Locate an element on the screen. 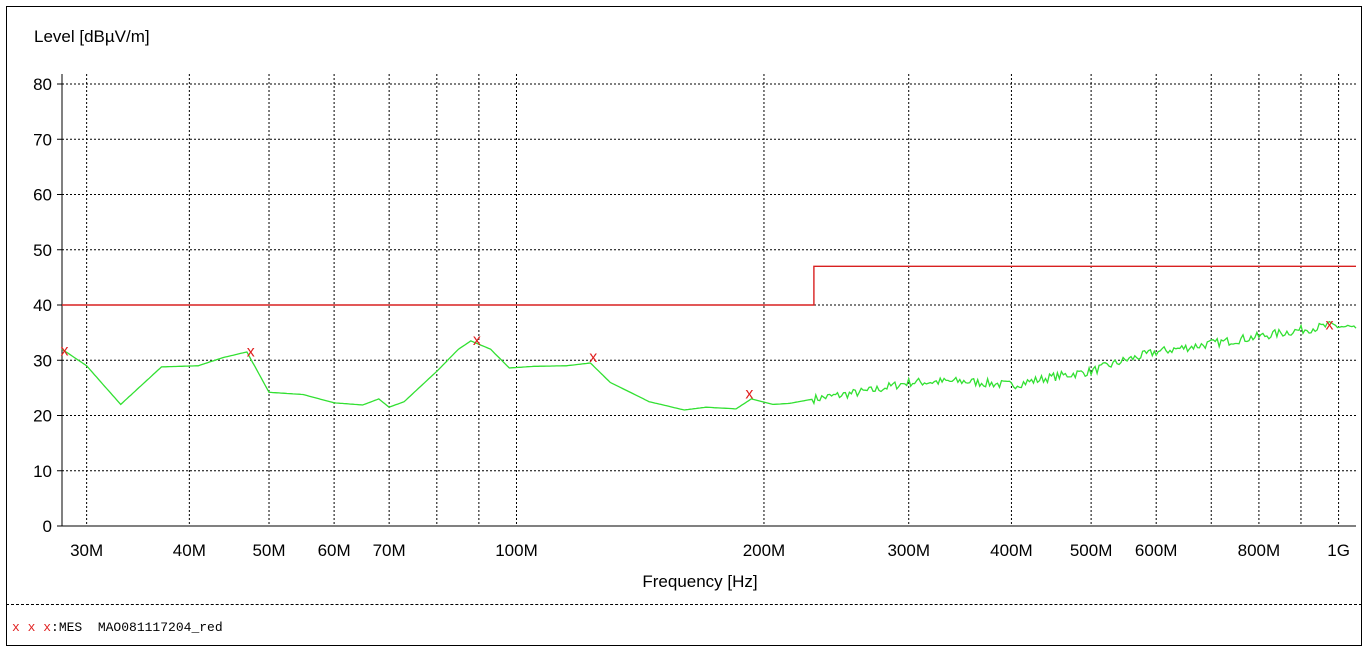 This screenshot has height=648, width=1364. legend-text: :MES MAO081117204_red is located at coordinates (137, 627).